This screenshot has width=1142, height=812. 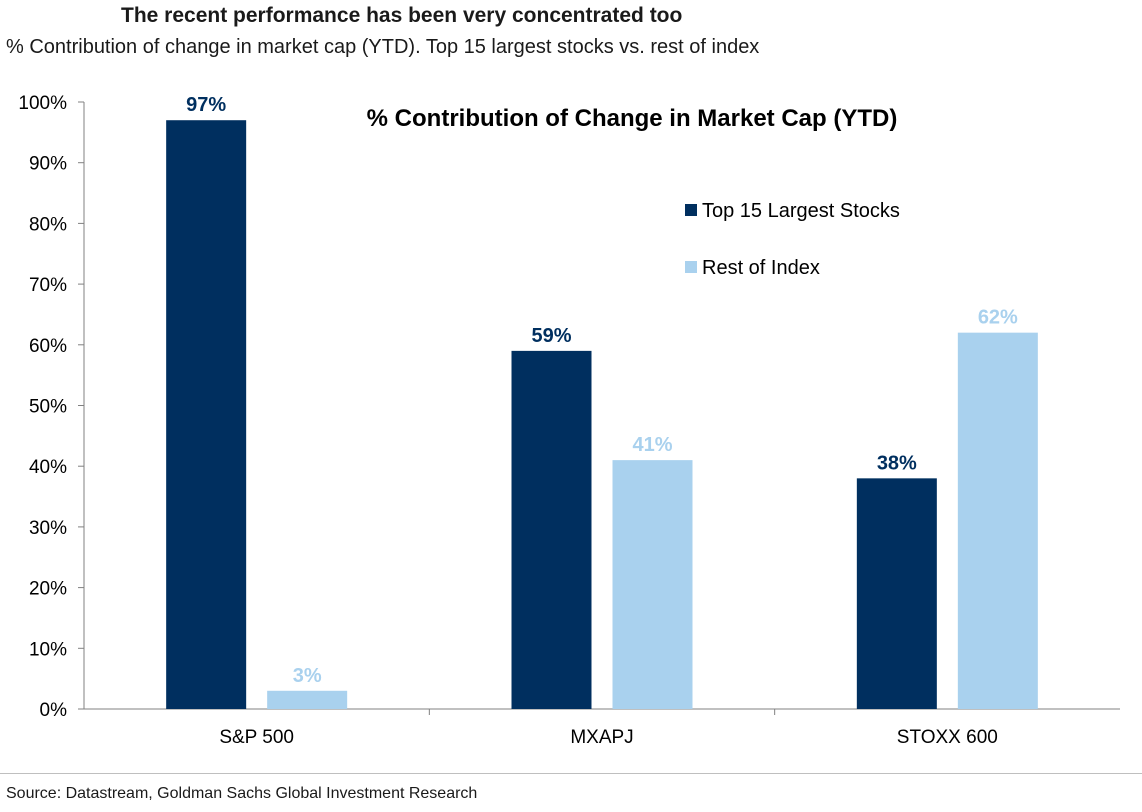 What do you see at coordinates (792, 239) in the screenshot?
I see `legend: Top 15 Largest Stocks Rest of Index` at bounding box center [792, 239].